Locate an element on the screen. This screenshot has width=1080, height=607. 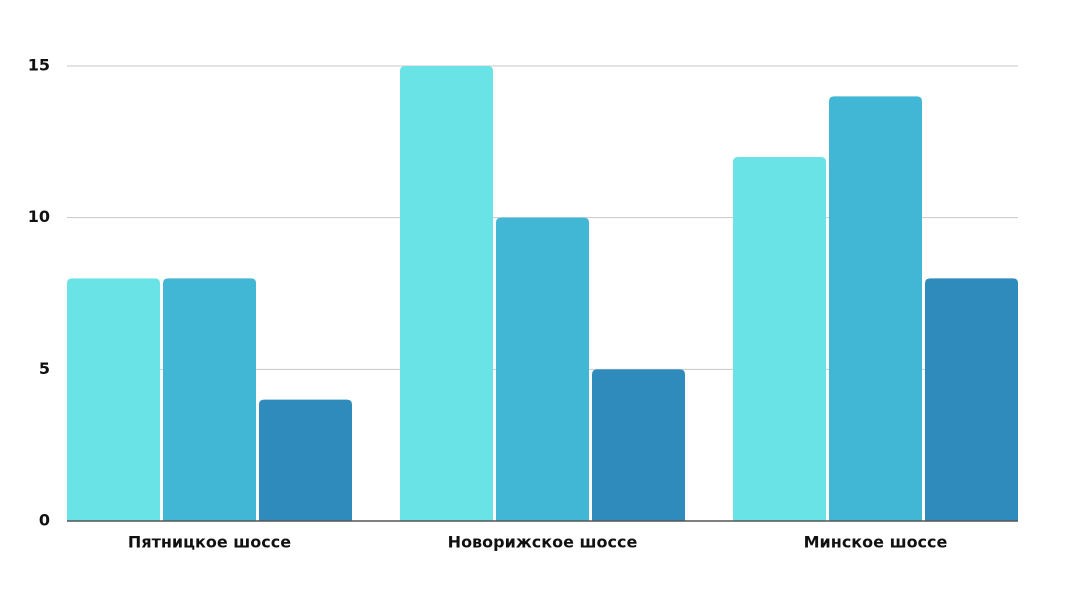
y-tick-label: 10 is located at coordinates (39, 216).